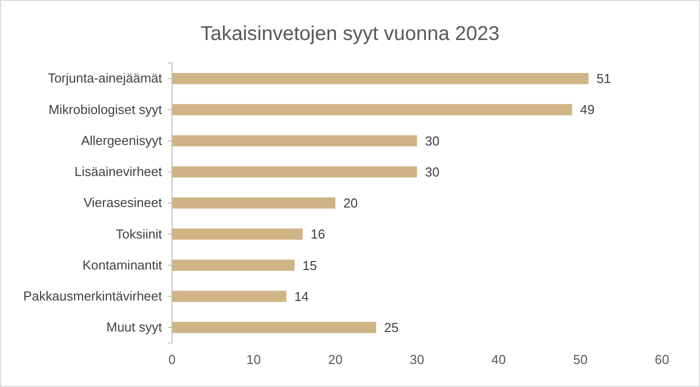 The width and height of the screenshot is (700, 387). Describe the element at coordinates (603, 78) in the screenshot. I see `data-label: 51` at that location.